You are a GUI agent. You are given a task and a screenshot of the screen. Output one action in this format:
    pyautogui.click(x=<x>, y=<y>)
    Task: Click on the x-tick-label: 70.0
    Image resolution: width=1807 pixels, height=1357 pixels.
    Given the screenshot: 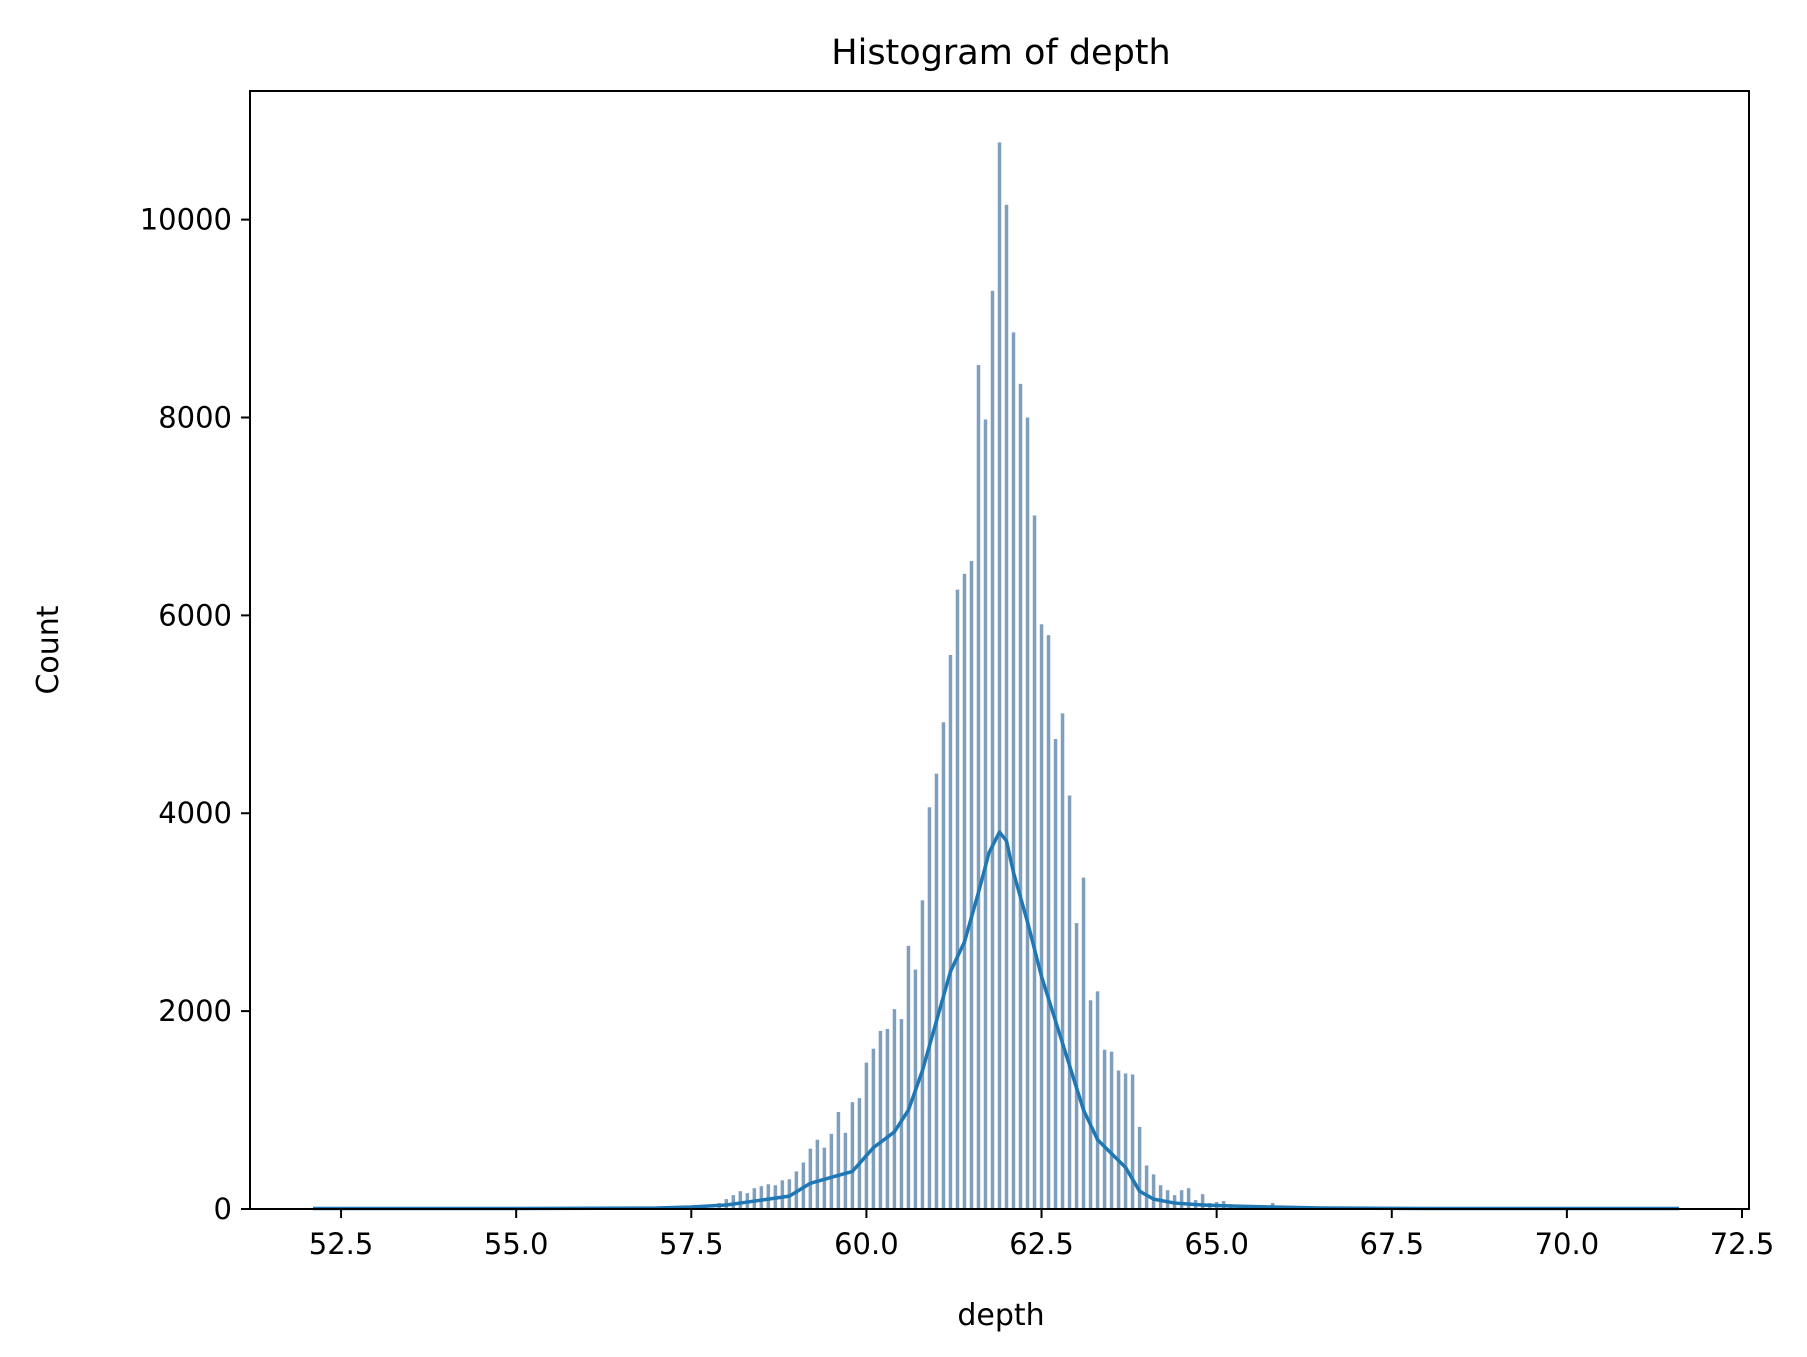 What is the action you would take?
    pyautogui.click(x=1567, y=1244)
    